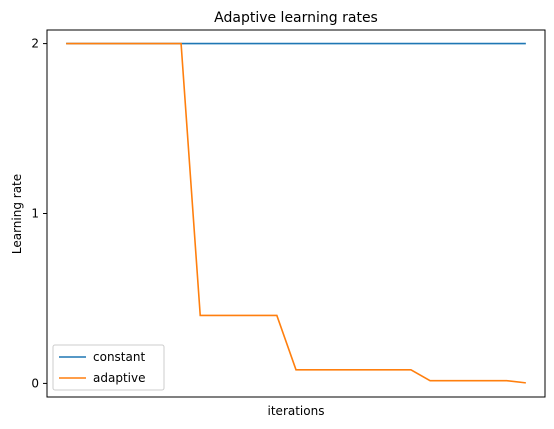  Describe the element at coordinates (119, 378) in the screenshot. I see `legend-label-adaptive: adaptive` at that location.